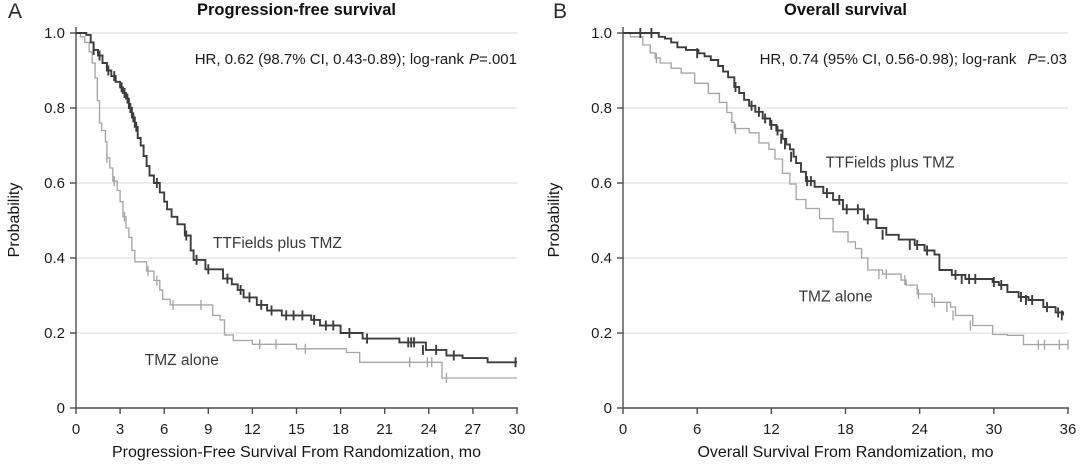 The width and height of the screenshot is (1080, 472). What do you see at coordinates (296, 10) in the screenshot?
I see `panel-a-title: Progression-free survival` at bounding box center [296, 10].